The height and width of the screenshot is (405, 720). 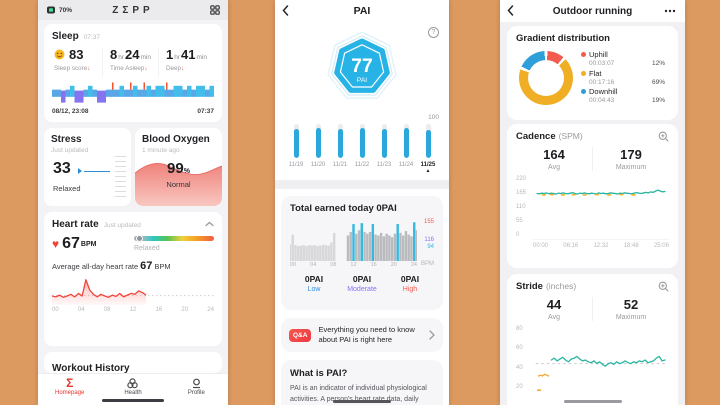 I want to click on pai-day-bar: 11/23, so click(x=384, y=151).